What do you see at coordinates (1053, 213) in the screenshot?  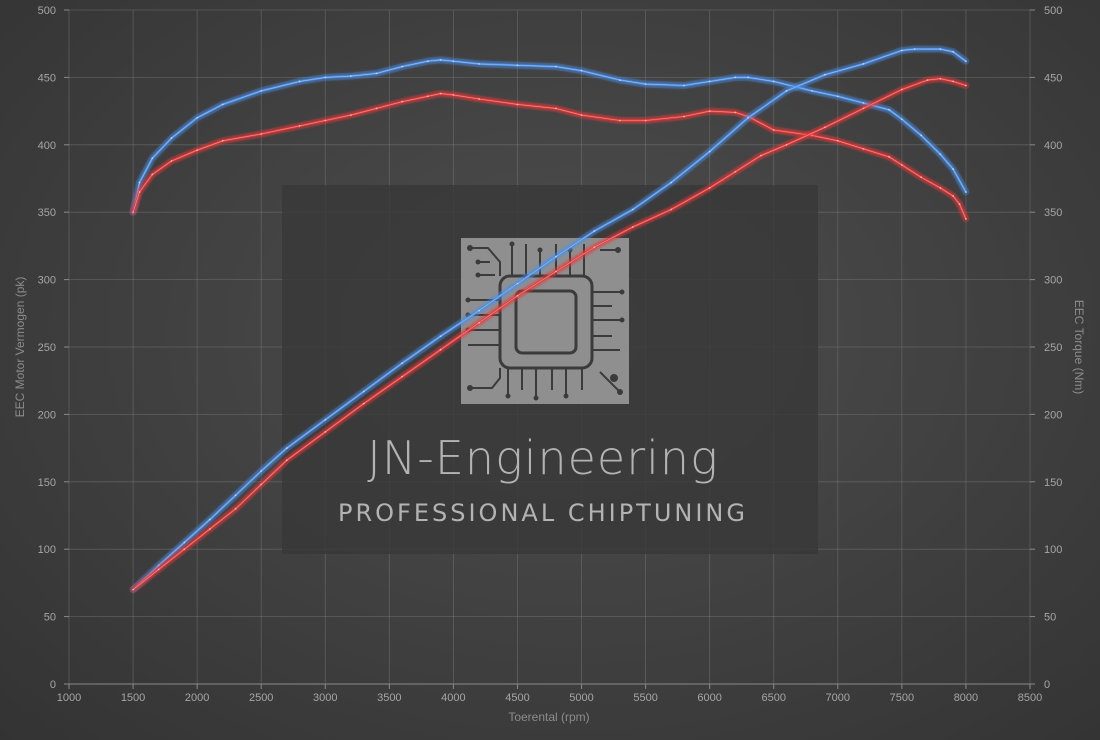 I see `y-right-tick-label: 350` at bounding box center [1053, 213].